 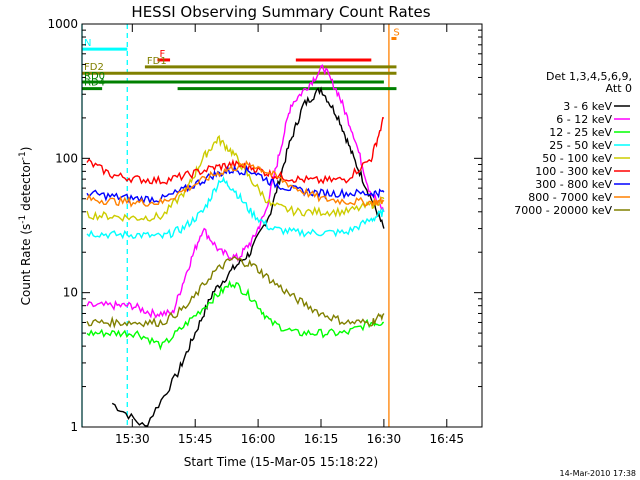 I want to click on x-axis-label: Start Time (15-Mar-05 15:18:22), so click(x=281, y=462).